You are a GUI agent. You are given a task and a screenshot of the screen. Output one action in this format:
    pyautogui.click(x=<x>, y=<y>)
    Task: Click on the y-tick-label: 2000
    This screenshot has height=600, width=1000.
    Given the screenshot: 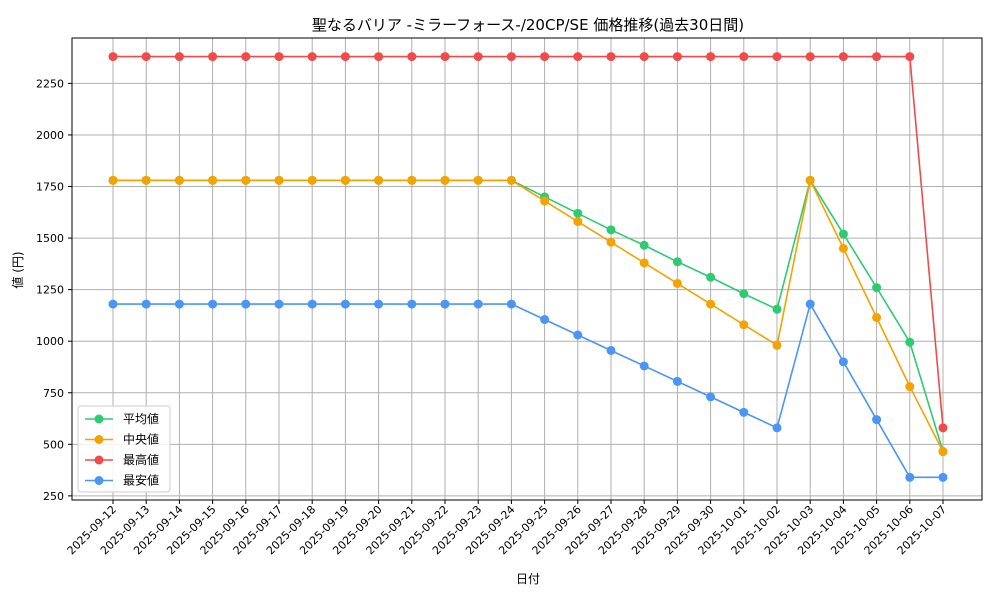 What is the action you would take?
    pyautogui.click(x=50, y=135)
    